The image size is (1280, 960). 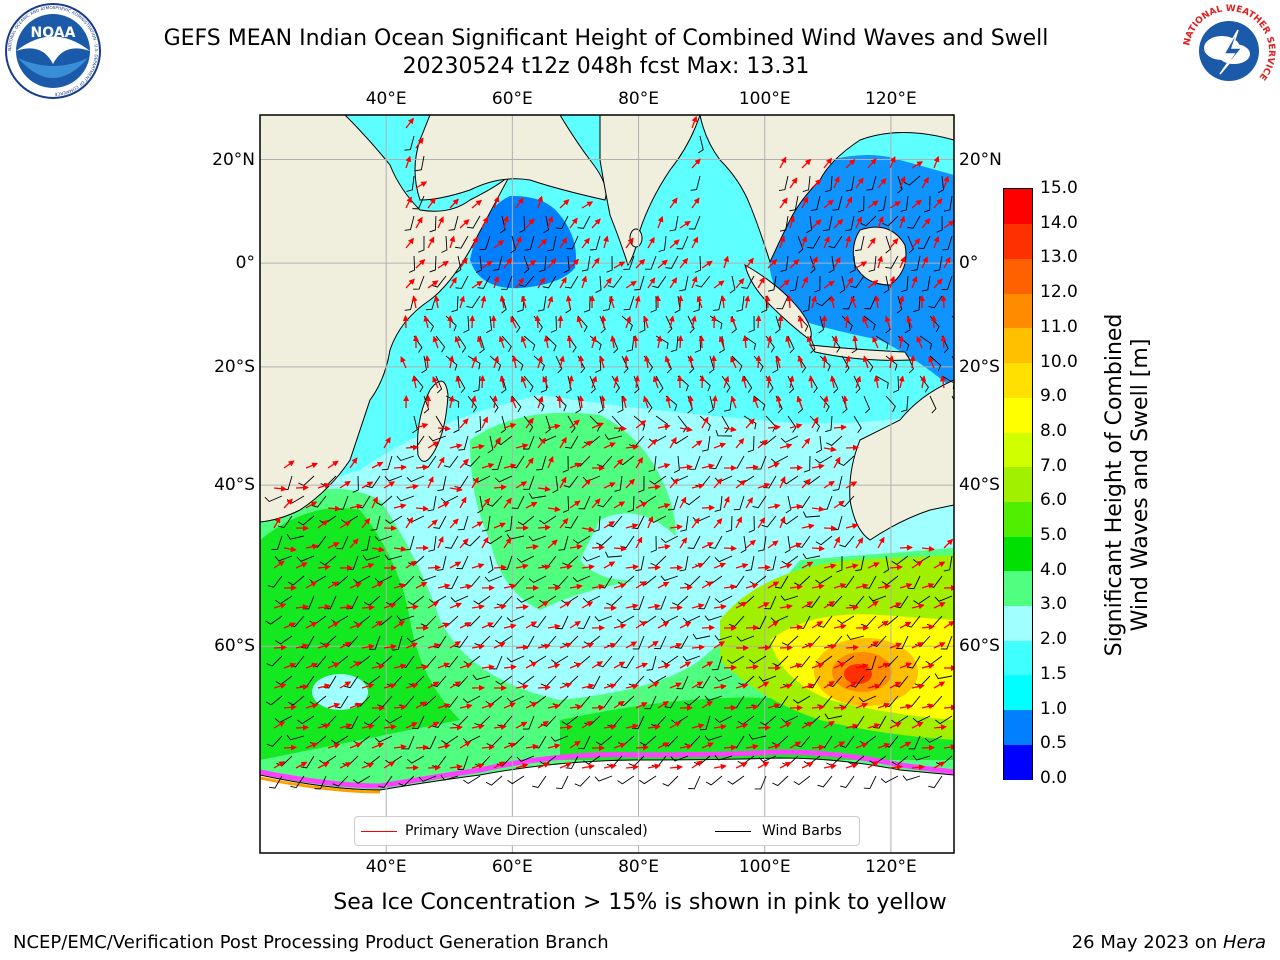 I want to click on wind-barbs-legend-label: Wind Barbs, so click(x=802, y=831).